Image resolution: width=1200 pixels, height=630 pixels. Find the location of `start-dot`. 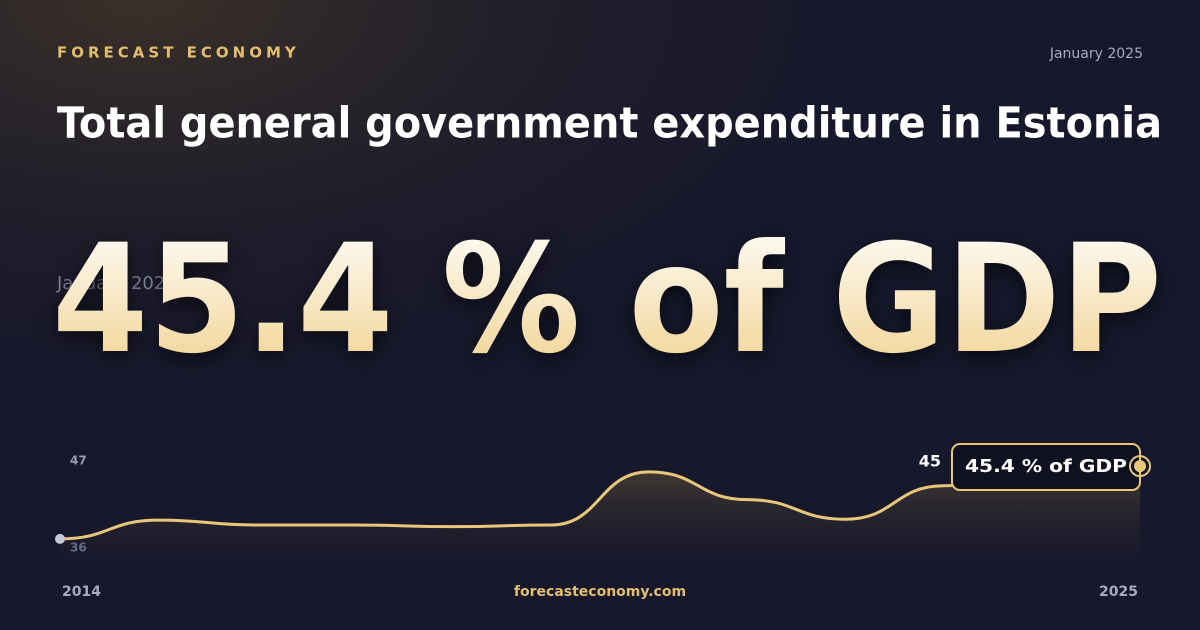

start-dot is located at coordinates (60, 538).